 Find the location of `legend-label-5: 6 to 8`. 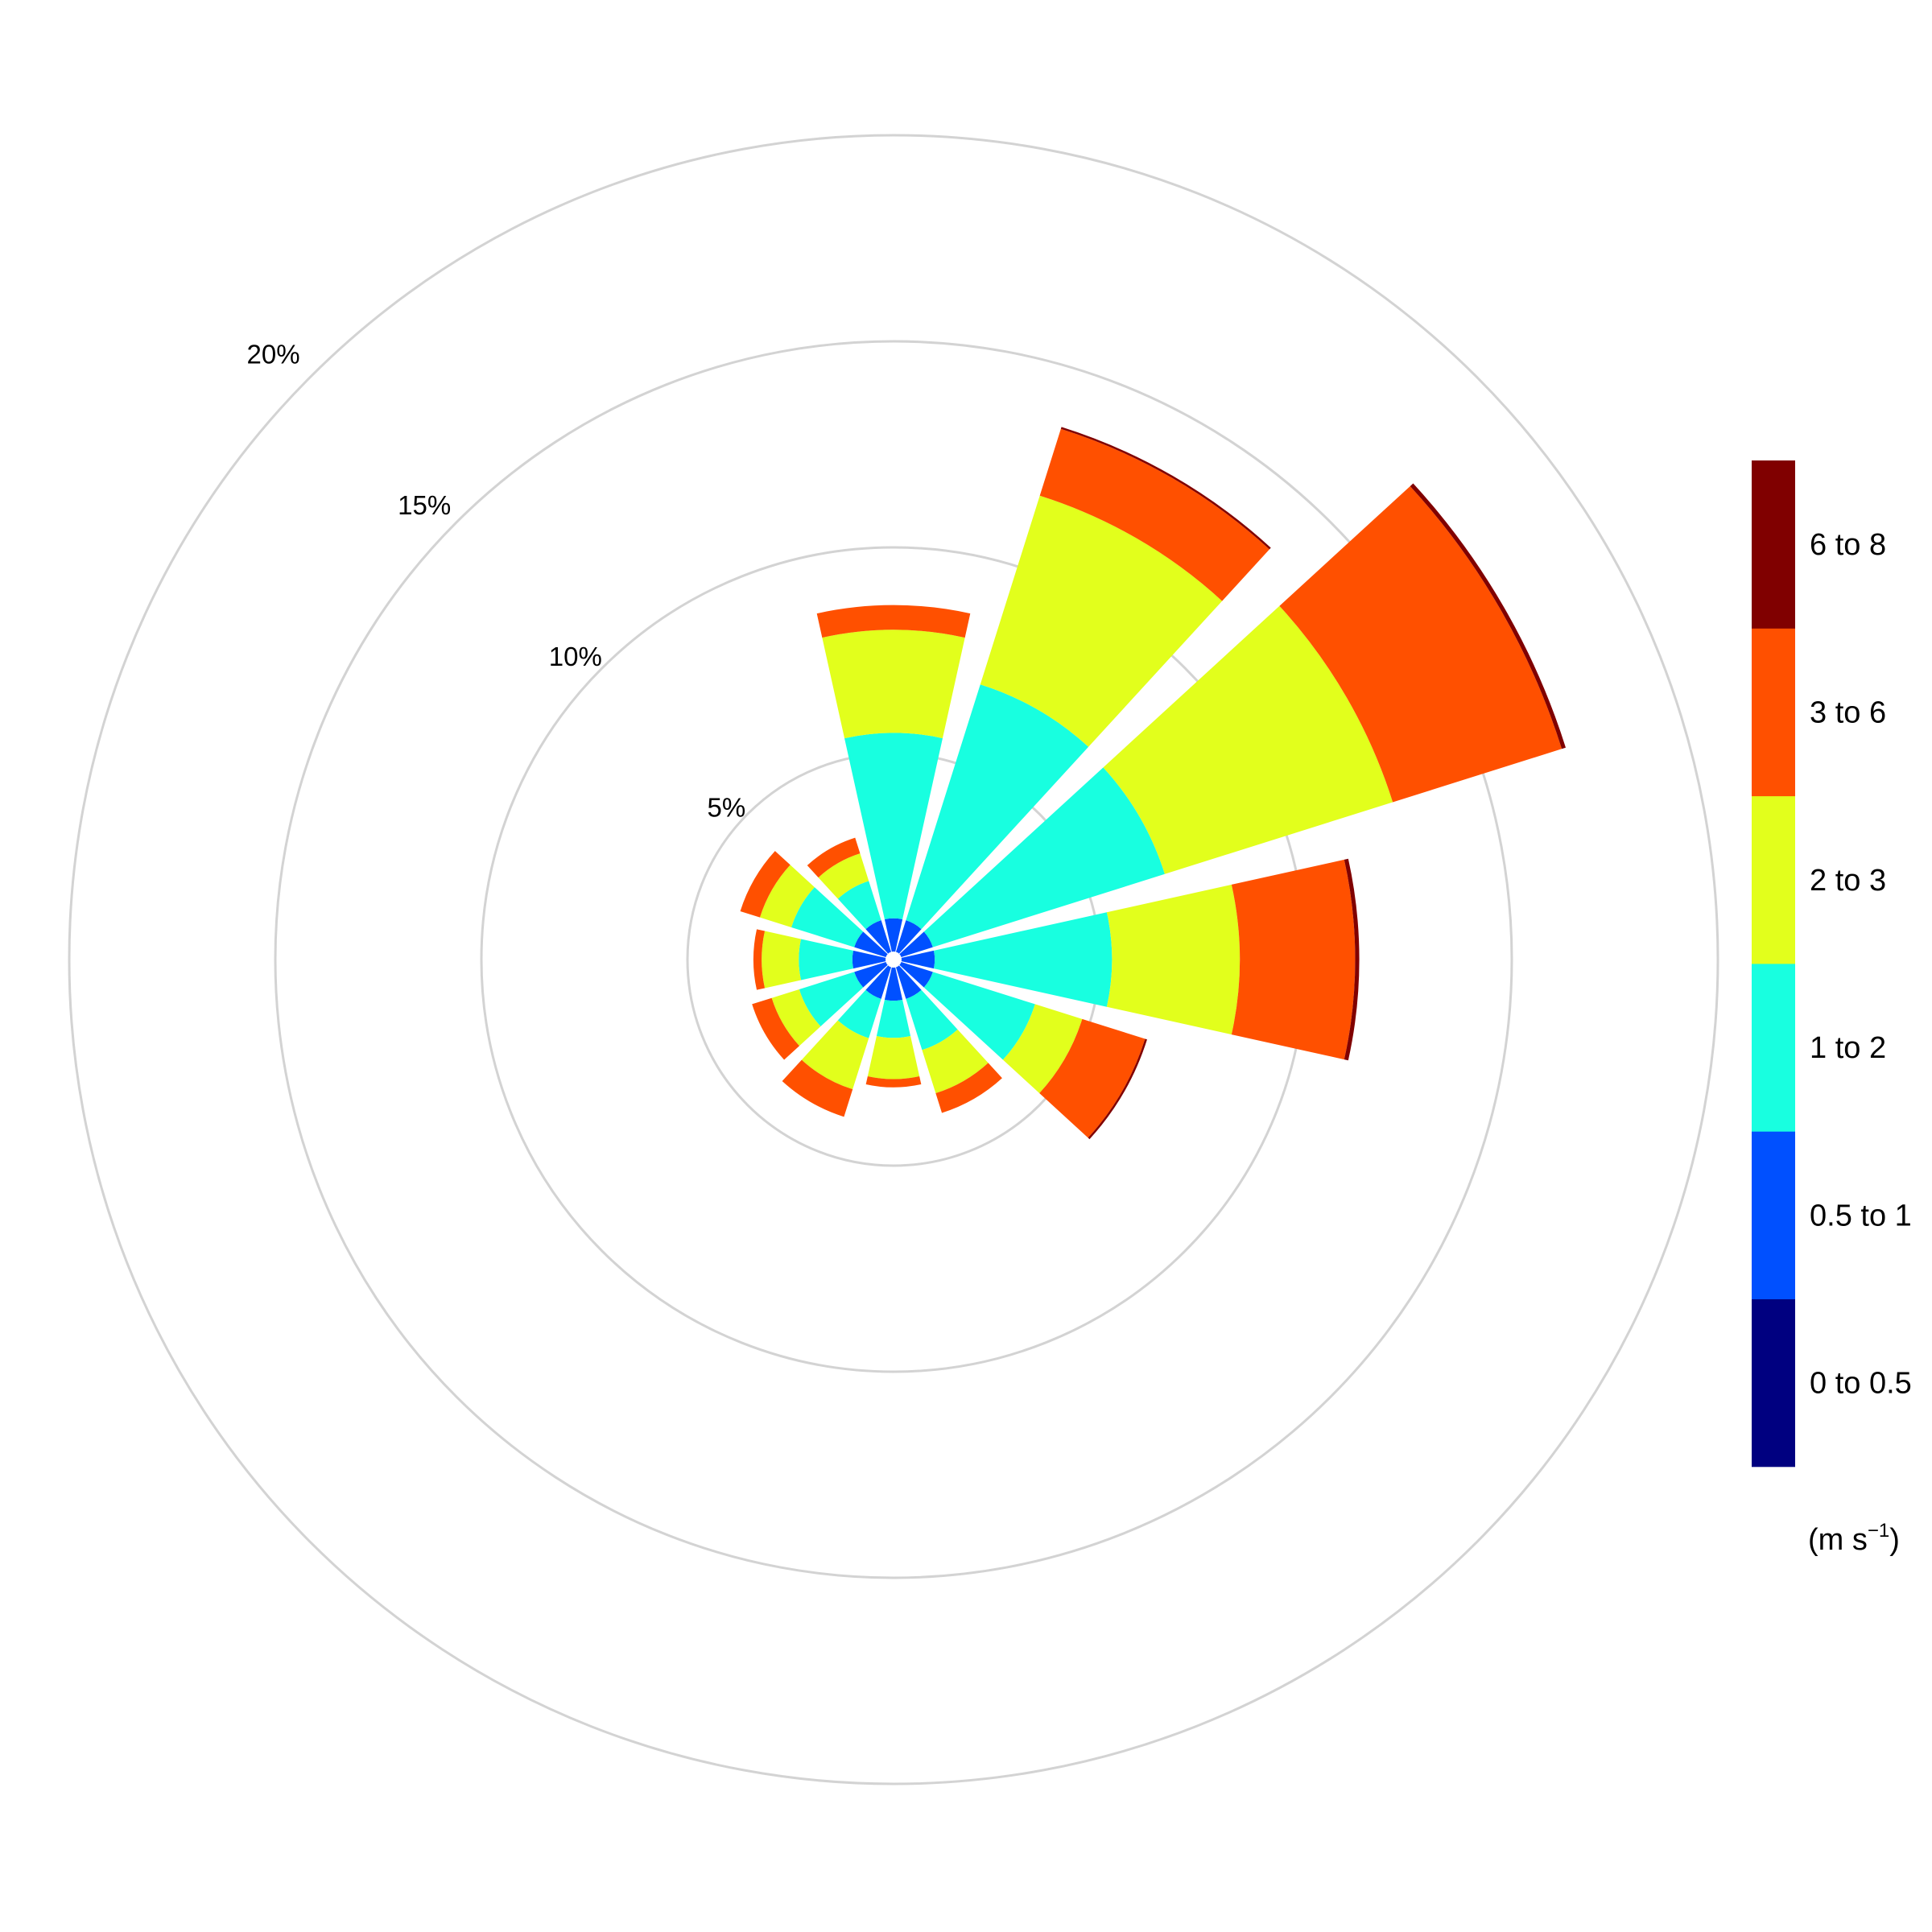

legend-label-5: 6 to 8 is located at coordinates (1848, 545).